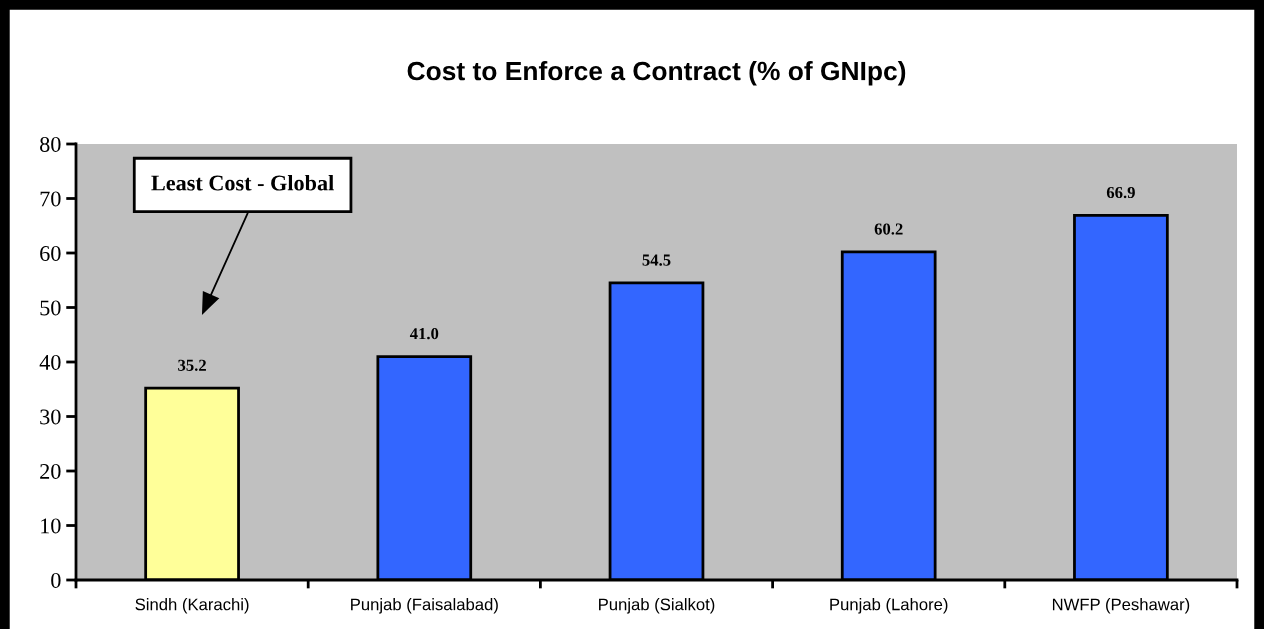 The image size is (1264, 629). I want to click on y-tick-label: 80, so click(50, 144).